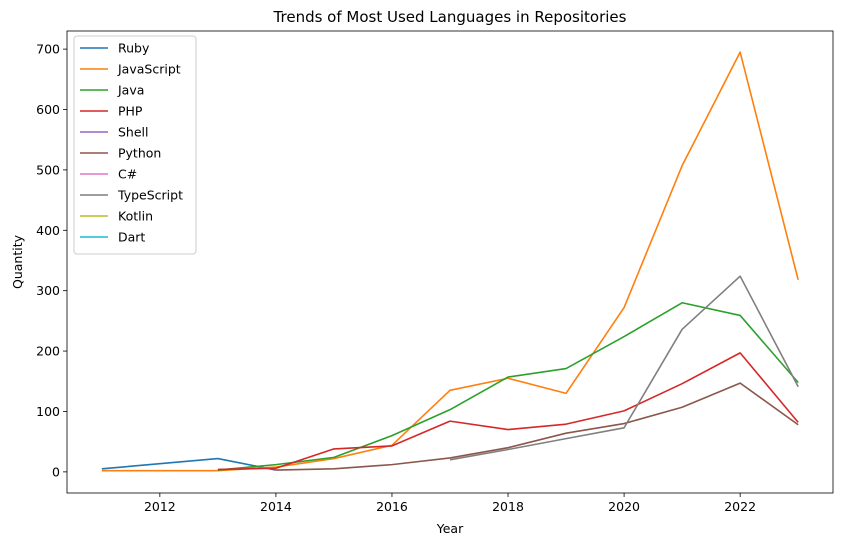  What do you see at coordinates (624, 506) in the screenshot?
I see `x-tick-label: 2020` at bounding box center [624, 506].